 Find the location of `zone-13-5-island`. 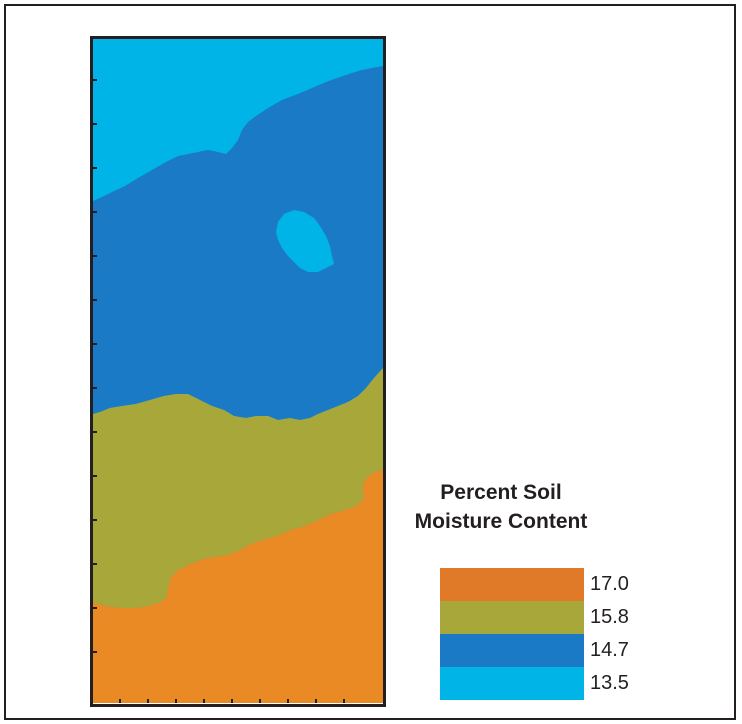

zone-13-5-island is located at coordinates (305, 241).